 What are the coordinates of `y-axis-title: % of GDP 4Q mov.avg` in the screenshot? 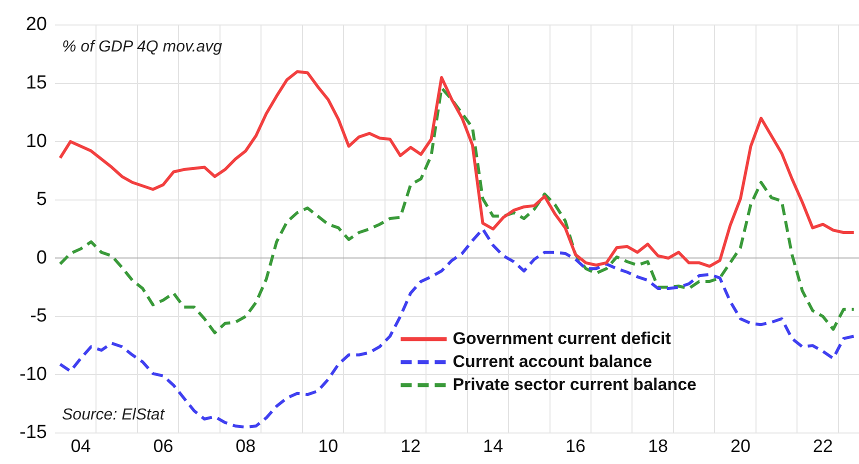 It's located at (142, 47).